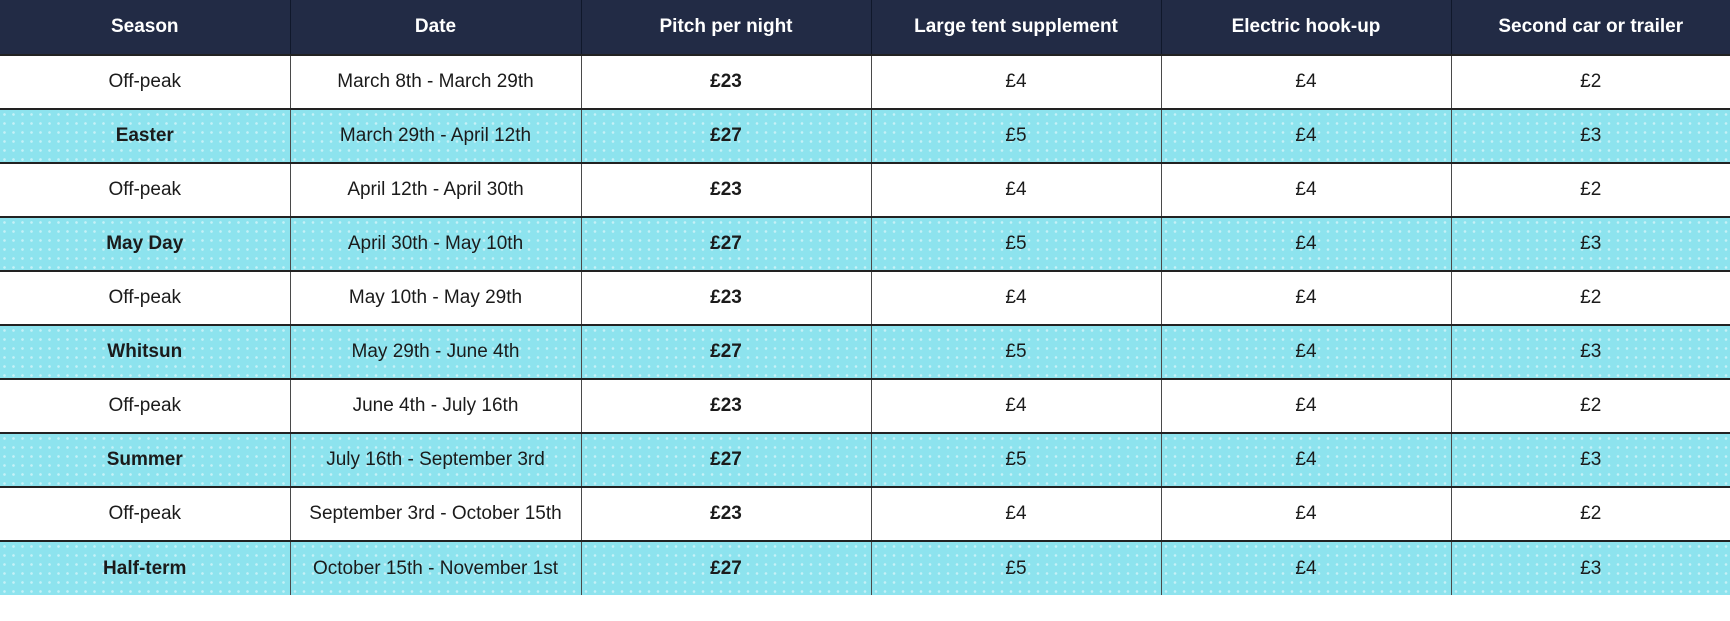  Describe the element at coordinates (145, 352) in the screenshot. I see `cell-season: Whitsun` at that location.